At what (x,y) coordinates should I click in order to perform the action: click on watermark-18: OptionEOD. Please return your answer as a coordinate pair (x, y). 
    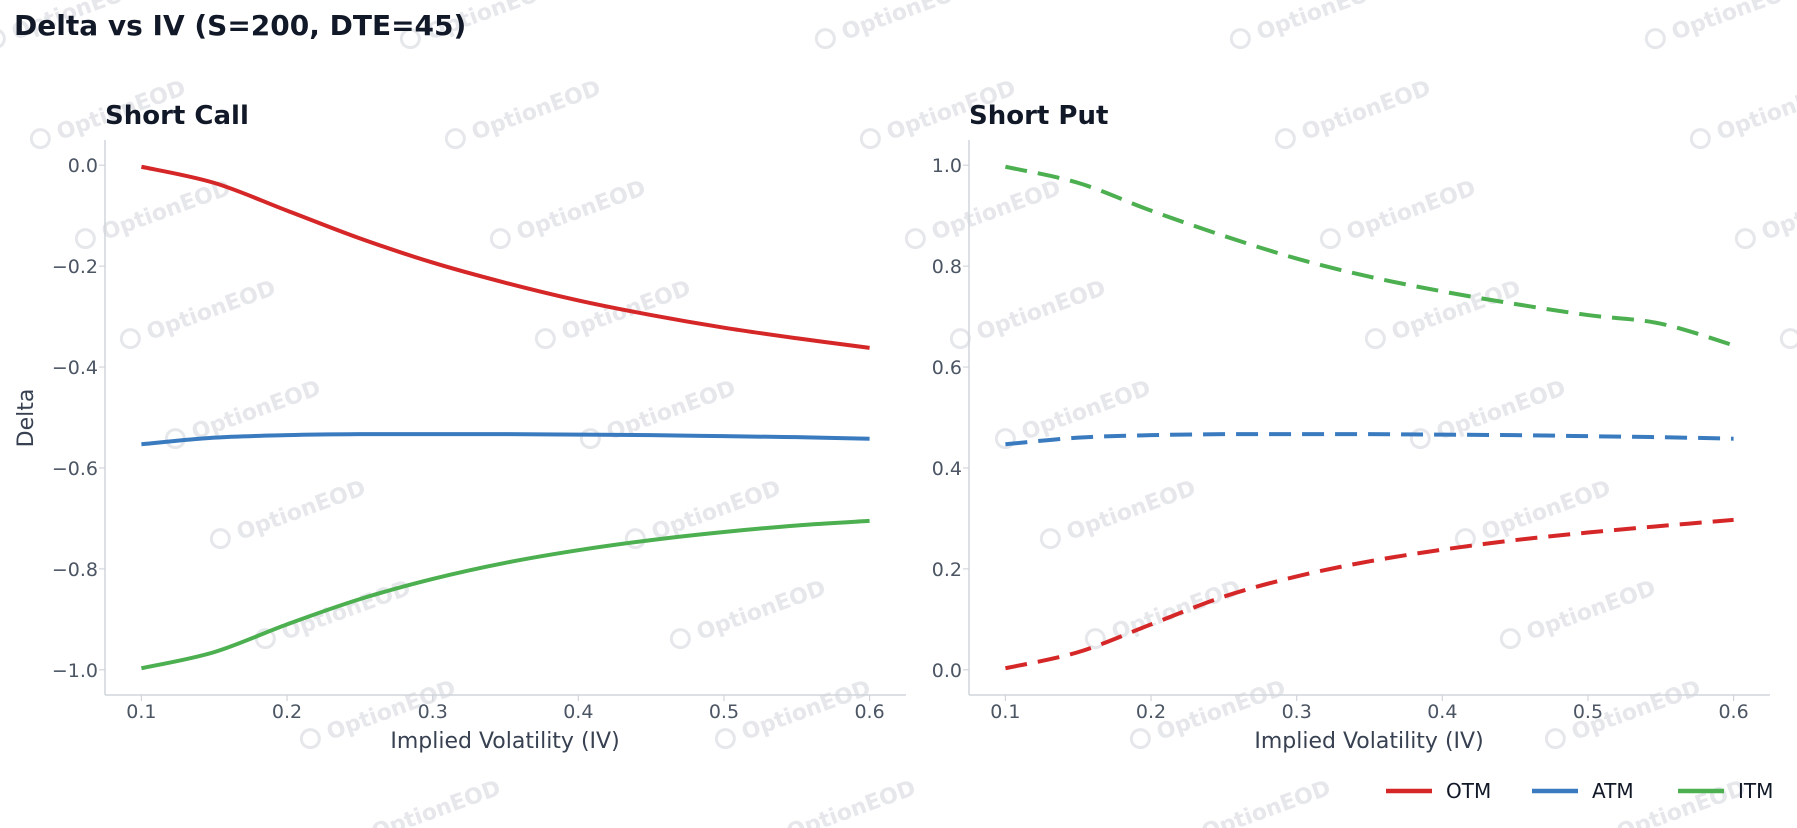
    Looking at the image, I should click on (1399, 213).